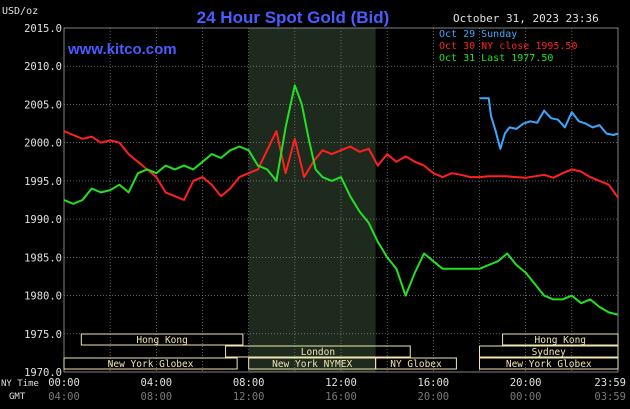  I want to click on y-tick-label: 2005.0, so click(43, 105).